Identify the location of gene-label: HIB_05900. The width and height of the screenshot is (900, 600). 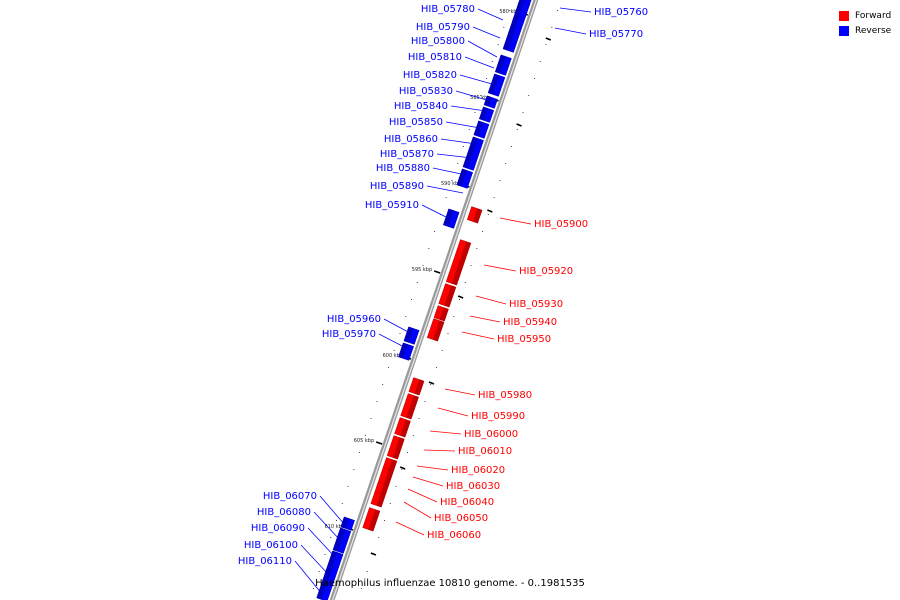
(561, 224).